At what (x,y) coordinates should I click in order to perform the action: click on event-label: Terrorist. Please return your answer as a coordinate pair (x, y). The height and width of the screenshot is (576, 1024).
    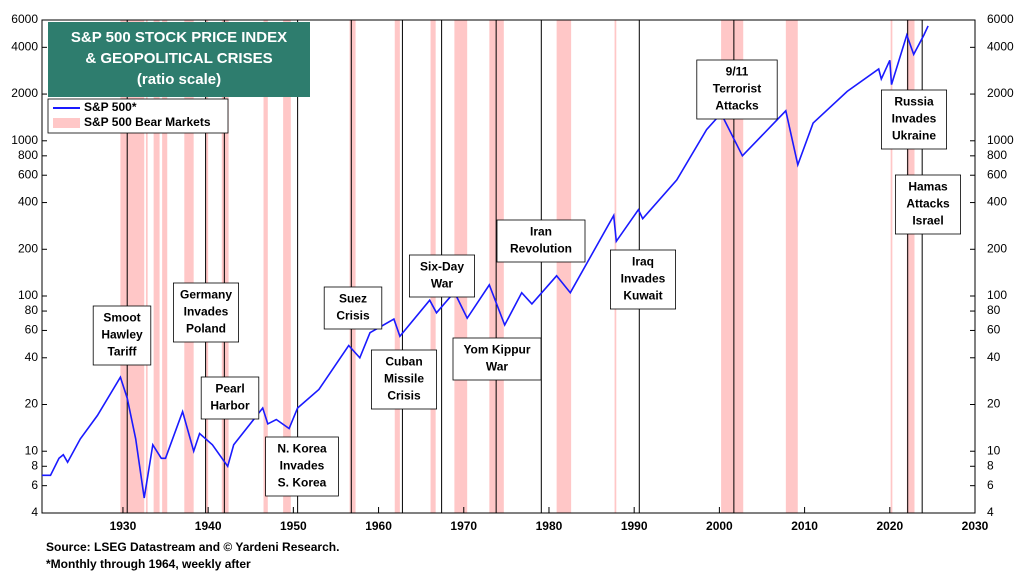
    Looking at the image, I should click on (737, 89).